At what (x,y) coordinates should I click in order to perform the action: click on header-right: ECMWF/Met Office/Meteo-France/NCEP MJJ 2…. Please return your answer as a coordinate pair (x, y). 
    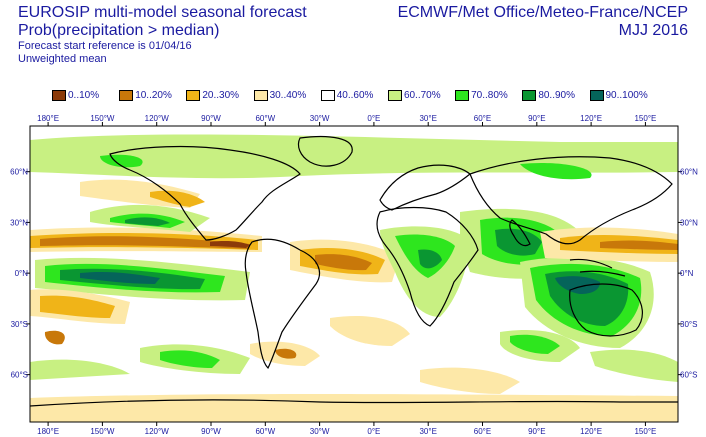
    Looking at the image, I should click on (543, 22).